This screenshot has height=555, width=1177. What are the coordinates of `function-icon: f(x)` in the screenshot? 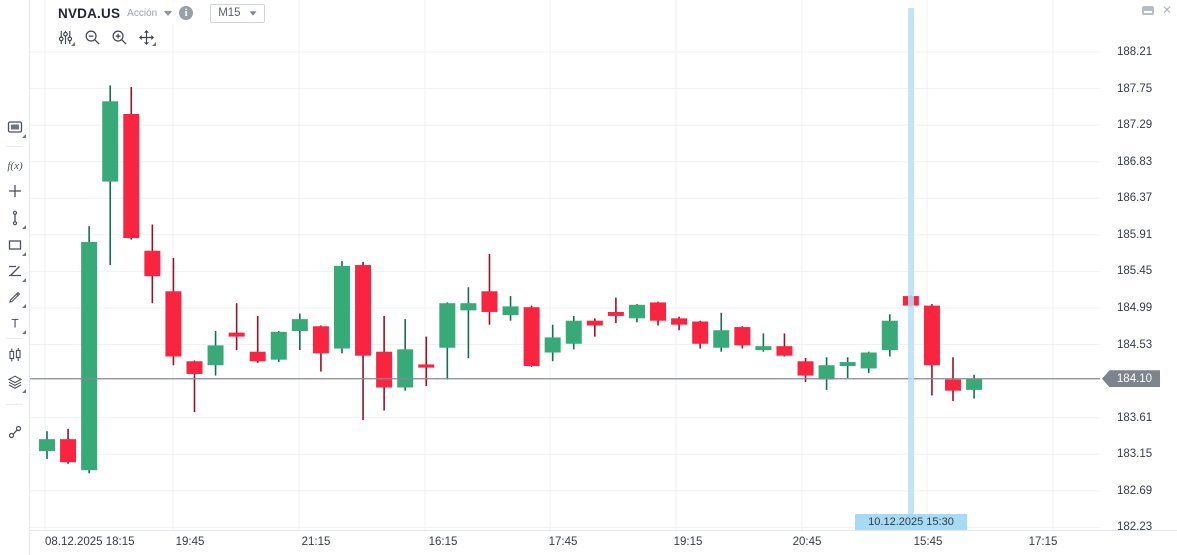 It's located at (15, 166).